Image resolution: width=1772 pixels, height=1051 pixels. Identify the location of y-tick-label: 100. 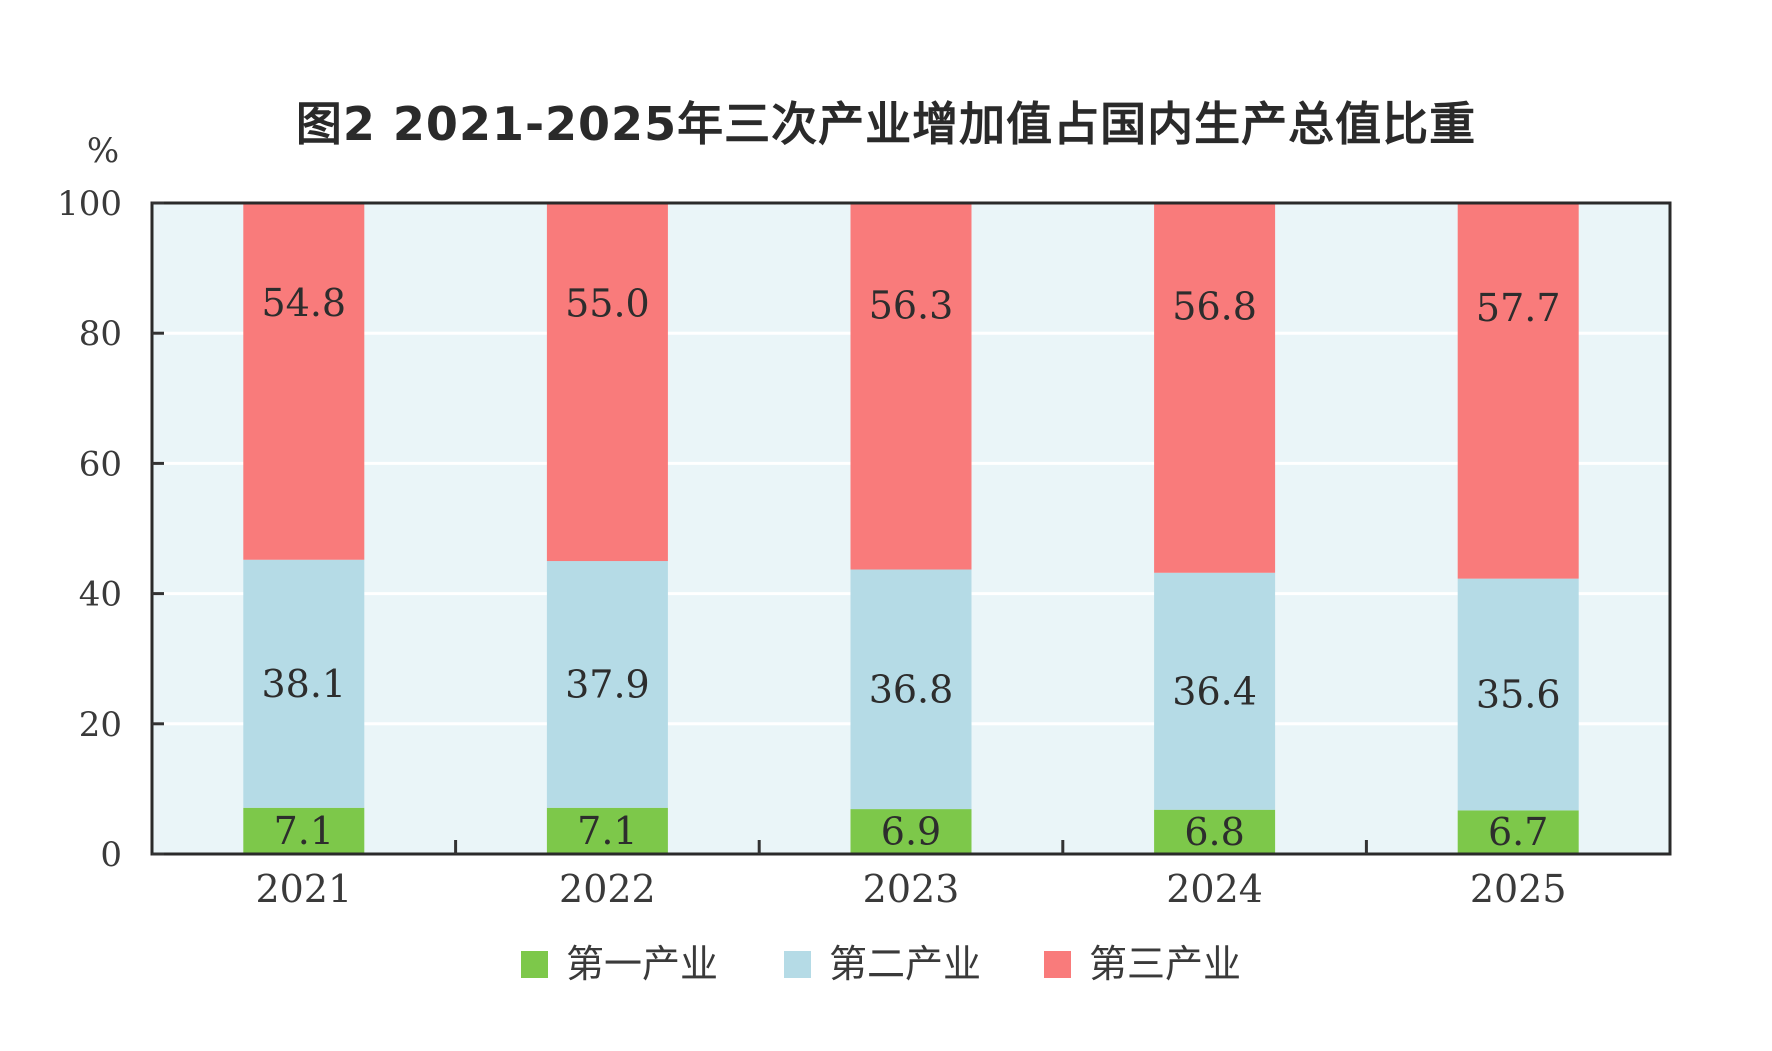
(89, 204).